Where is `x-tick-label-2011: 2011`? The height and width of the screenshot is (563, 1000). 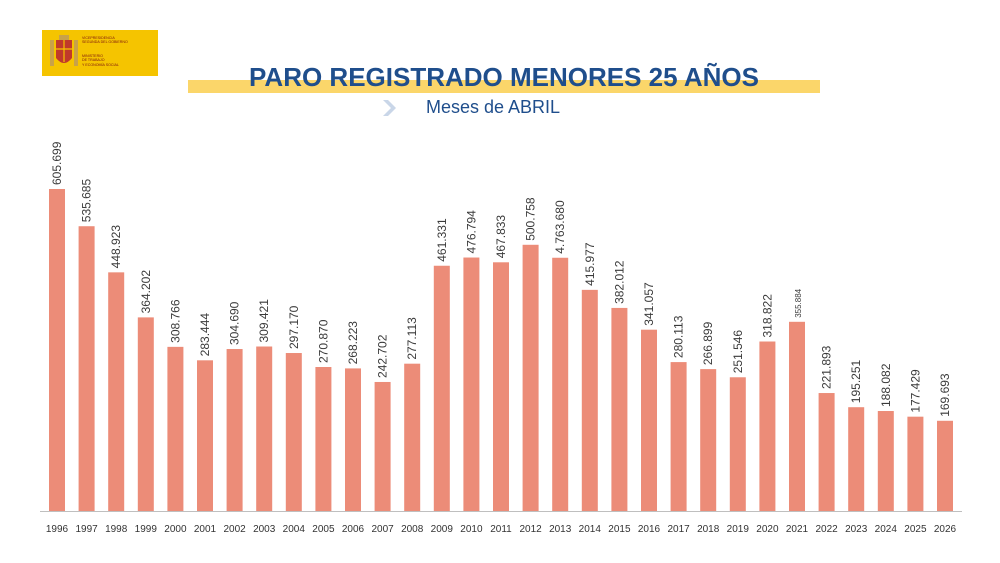 x-tick-label-2011: 2011 is located at coordinates (501, 529).